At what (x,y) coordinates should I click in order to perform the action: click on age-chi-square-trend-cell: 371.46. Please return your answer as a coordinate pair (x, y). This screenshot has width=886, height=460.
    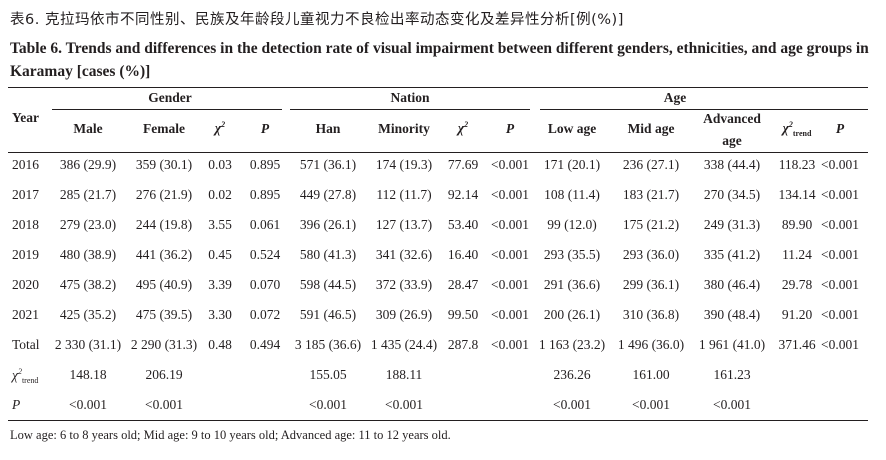
    Looking at the image, I should click on (797, 344).